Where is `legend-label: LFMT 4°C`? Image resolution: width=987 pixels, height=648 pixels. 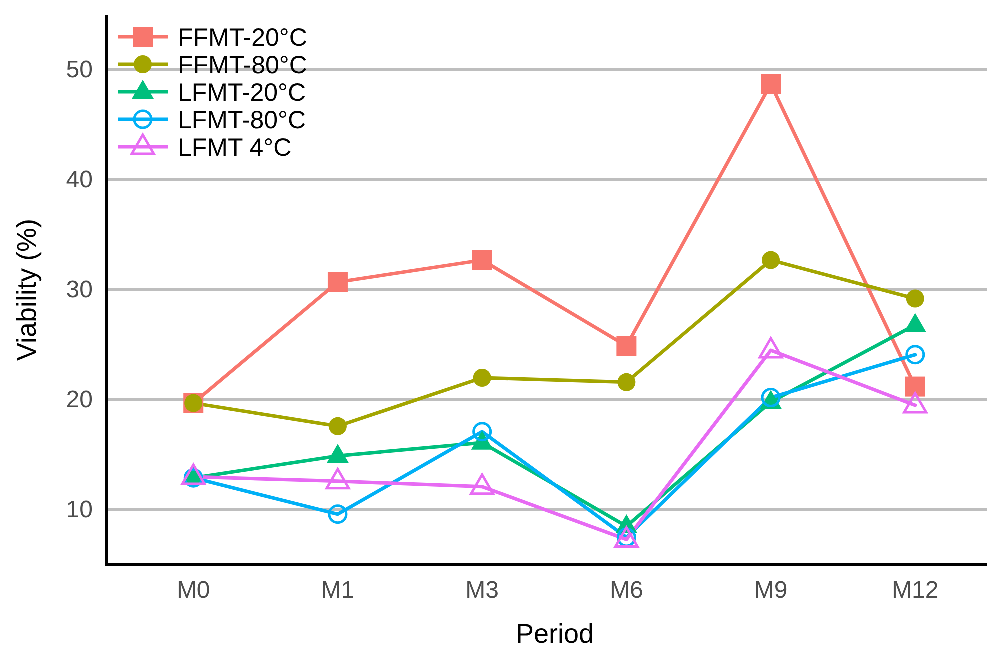 legend-label: LFMT 4°C is located at coordinates (235, 148).